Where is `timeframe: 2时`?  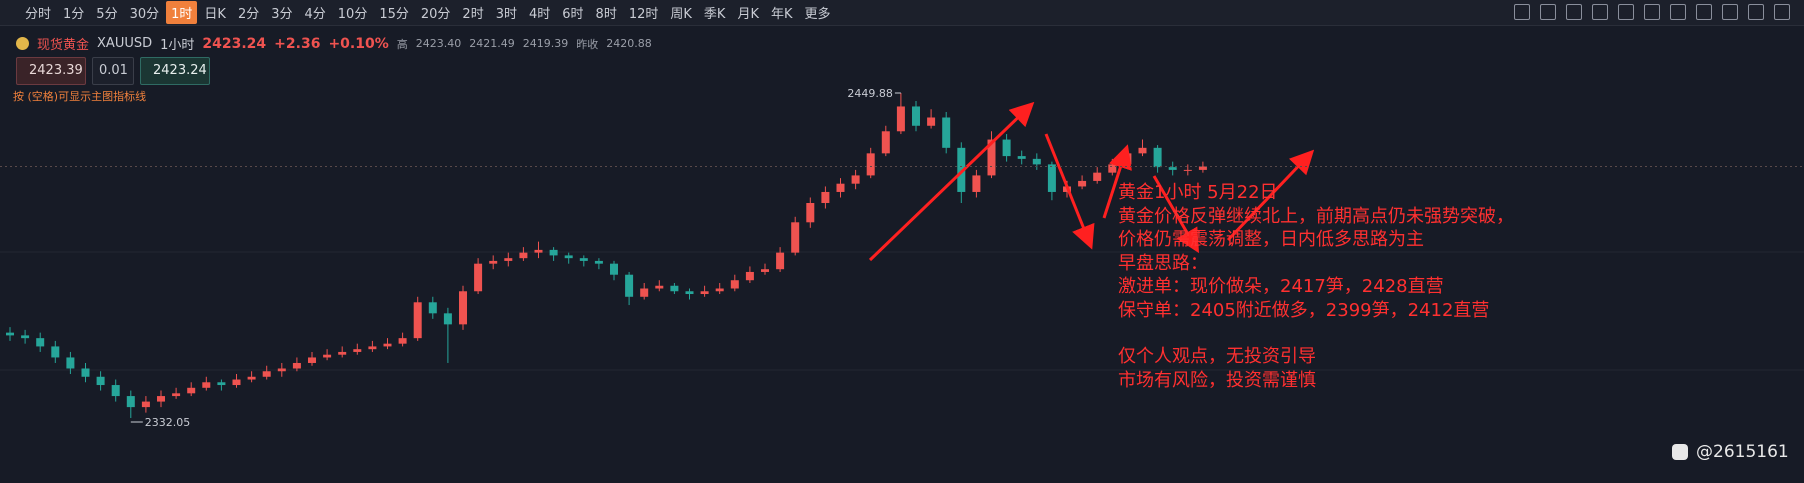
timeframe: 2时 is located at coordinates (473, 14).